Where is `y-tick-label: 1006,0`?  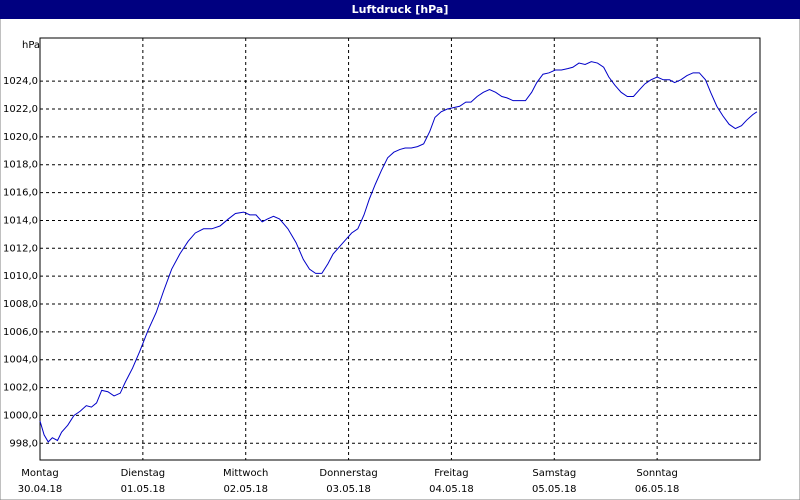
y-tick-label: 1006,0 is located at coordinates (20, 332).